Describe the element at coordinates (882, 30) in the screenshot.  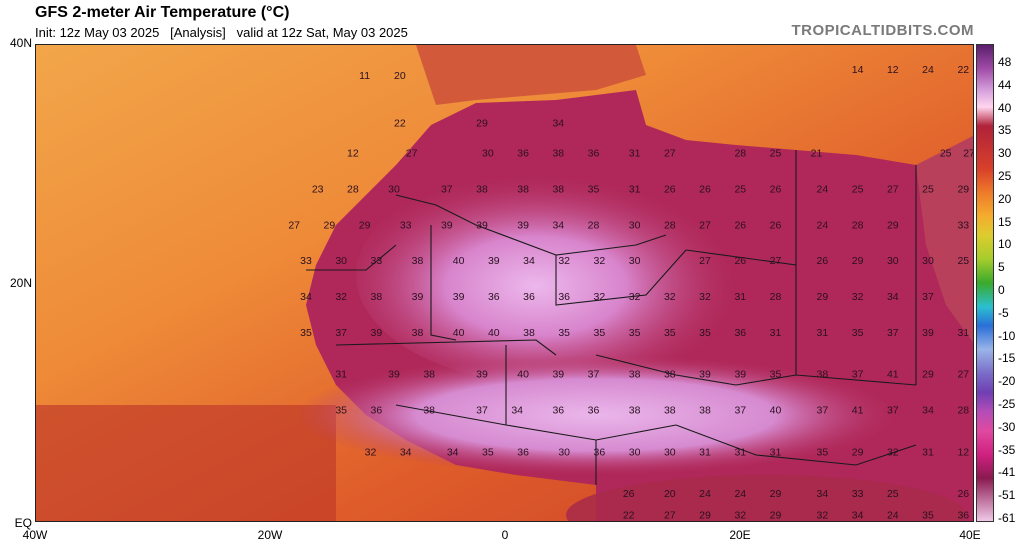
I see `brand-watermark: TROPICALTIDBITS.COM` at that location.